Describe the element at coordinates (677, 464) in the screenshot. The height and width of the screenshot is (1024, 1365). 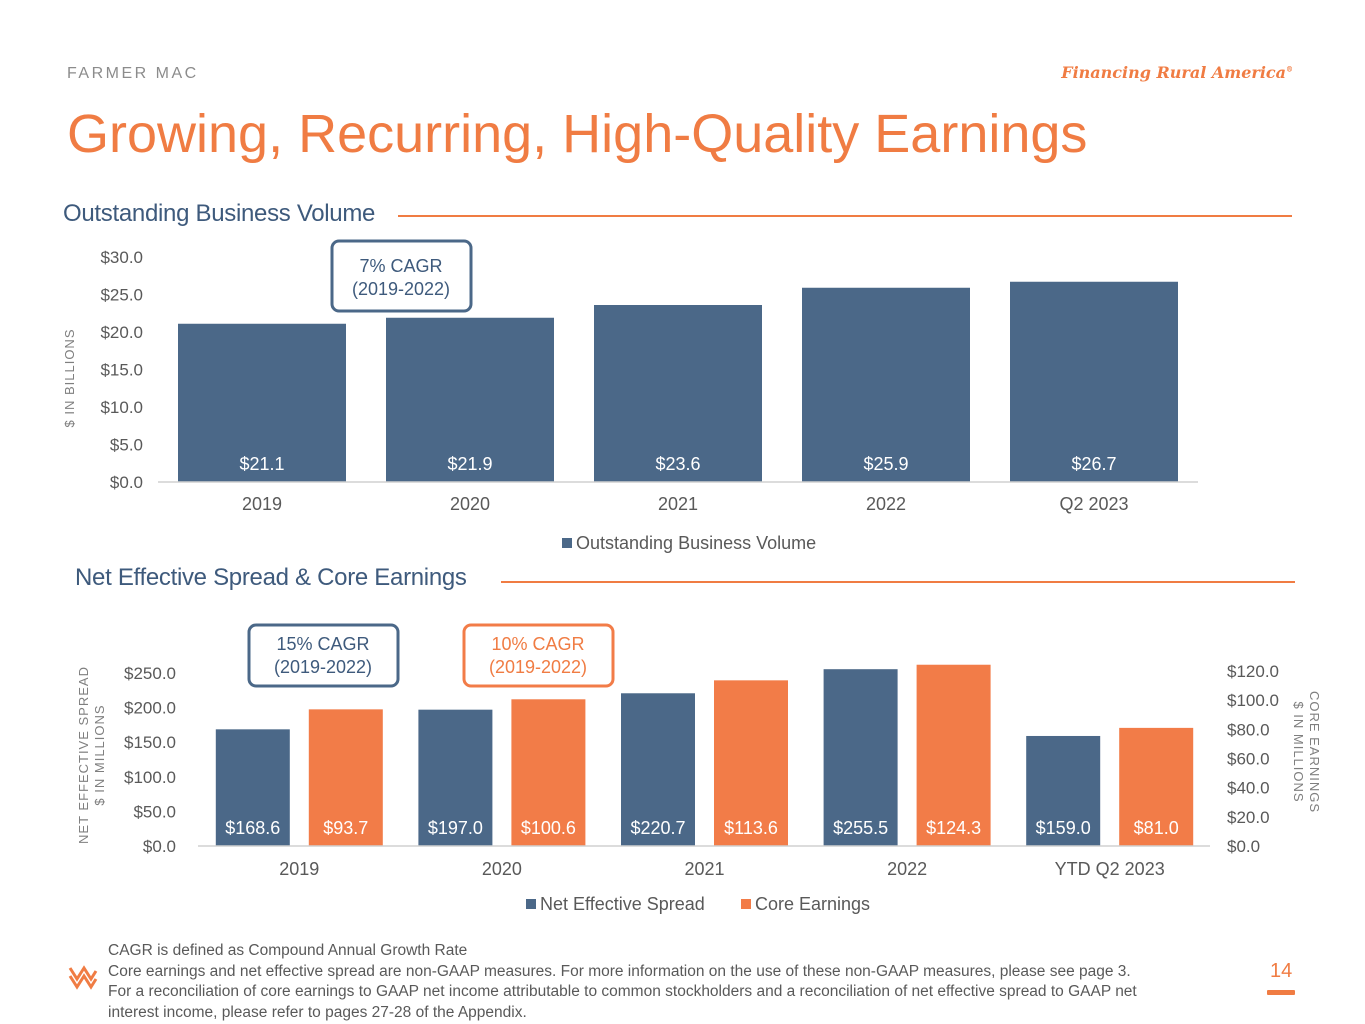
I see `volume-data-label: $23.6` at that location.